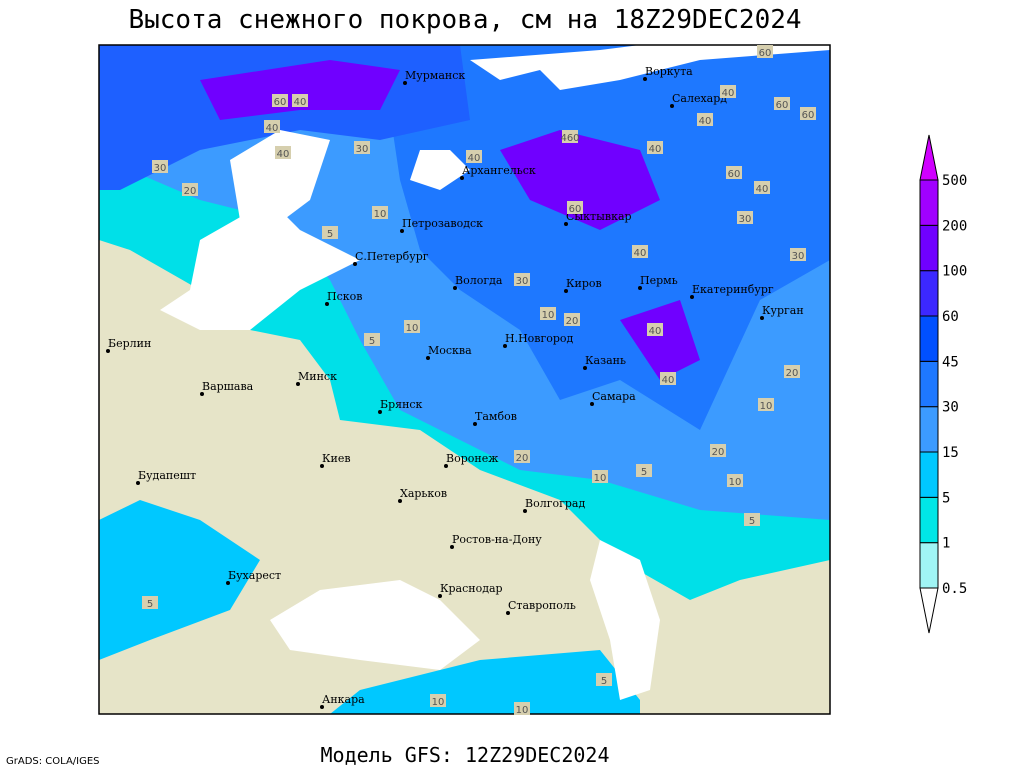 This screenshot has width=1024, height=773. What do you see at coordinates (950, 317) in the screenshot?
I see `legend-label: 60` at bounding box center [950, 317].